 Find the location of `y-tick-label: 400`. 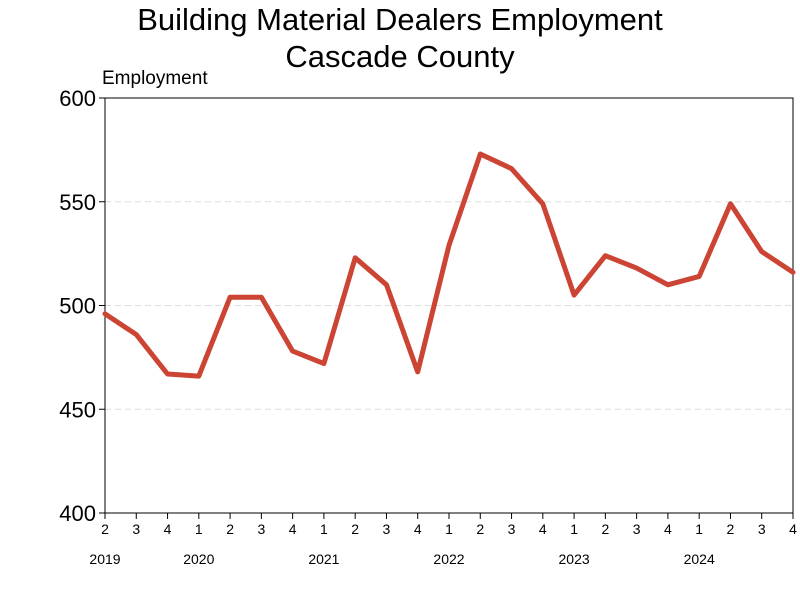

y-tick-label: 400 is located at coordinates (77, 513).